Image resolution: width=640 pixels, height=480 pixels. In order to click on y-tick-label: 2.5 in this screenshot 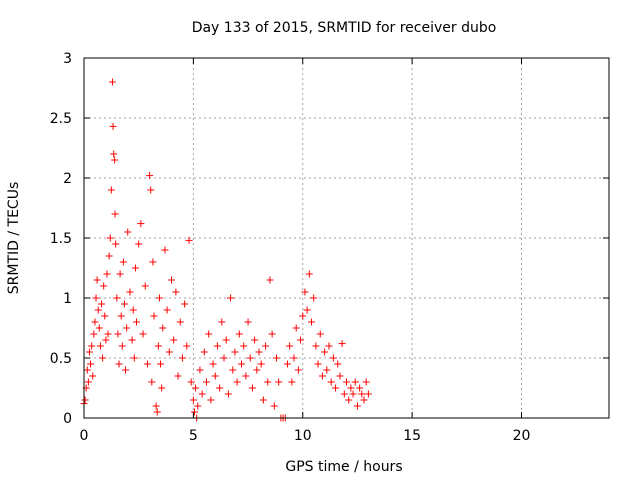, I will do `click(61, 119)`.